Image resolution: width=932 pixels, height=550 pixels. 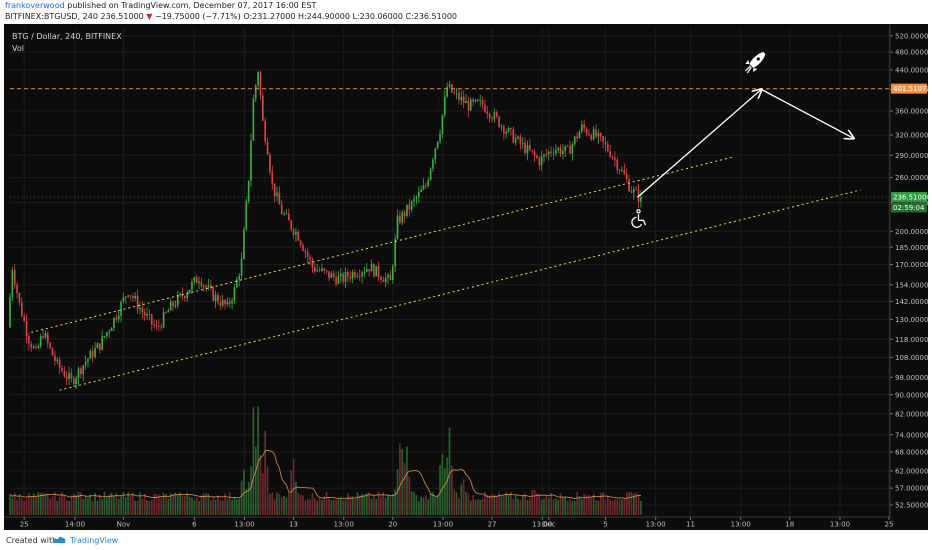 I want to click on x-tick-label: 5, so click(x=605, y=525).